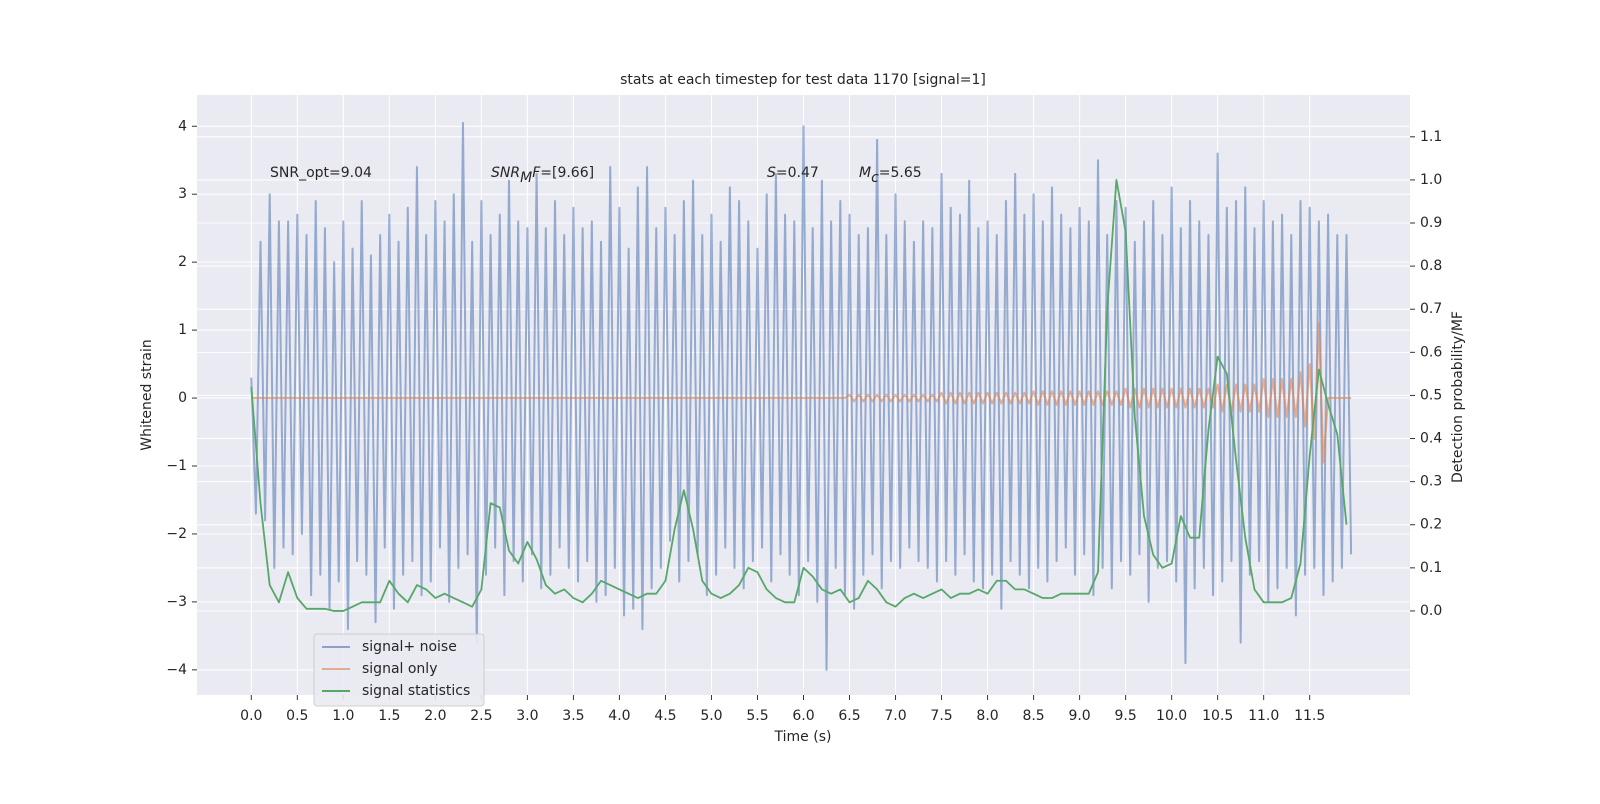 This screenshot has width=1600, height=804. I want to click on annotation: S=0.47, so click(793, 173).